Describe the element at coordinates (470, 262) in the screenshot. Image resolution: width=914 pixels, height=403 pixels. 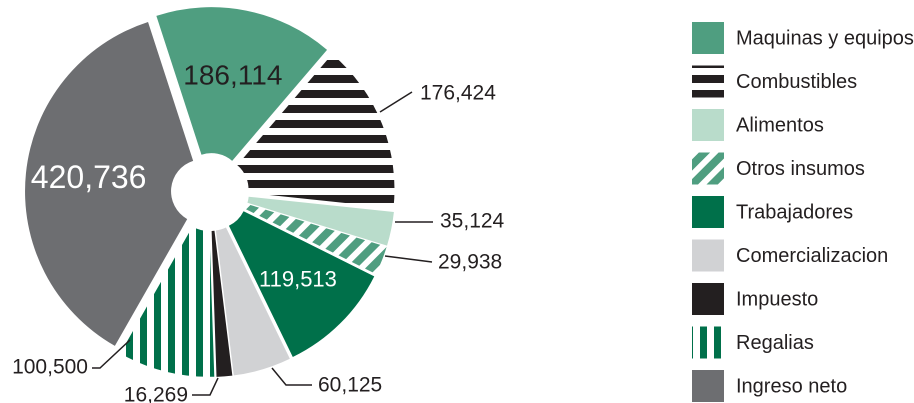
I see `data-label: 29,938` at that location.